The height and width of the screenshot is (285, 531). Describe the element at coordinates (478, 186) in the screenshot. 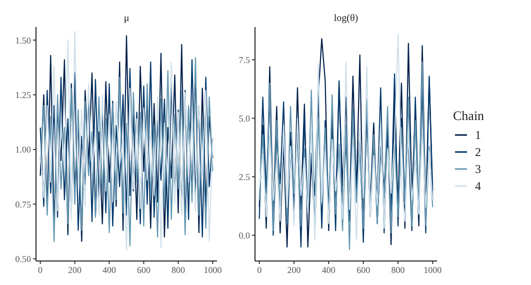

I see `legend-label: 4` at that location.